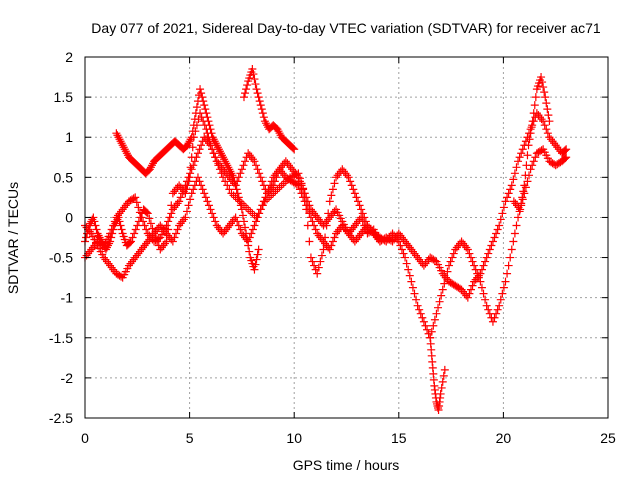  I want to click on y-axis-title: SDTVAR / TECUs, so click(13, 238).